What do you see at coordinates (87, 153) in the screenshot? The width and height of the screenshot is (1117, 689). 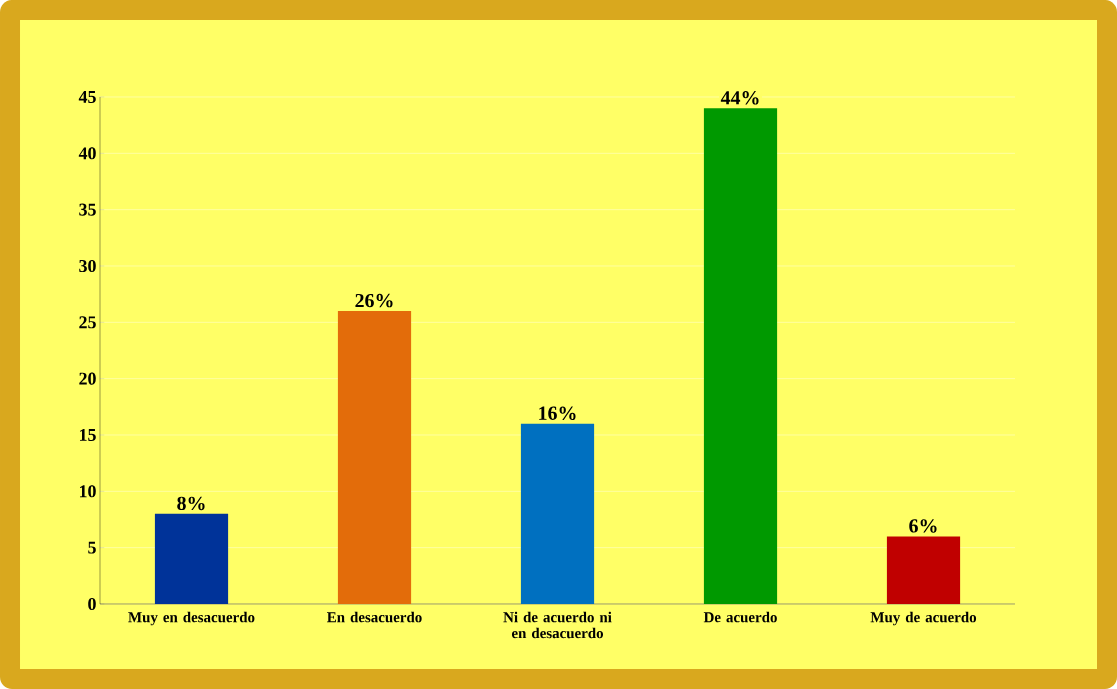 I see `y-tick-label: 40` at bounding box center [87, 153].